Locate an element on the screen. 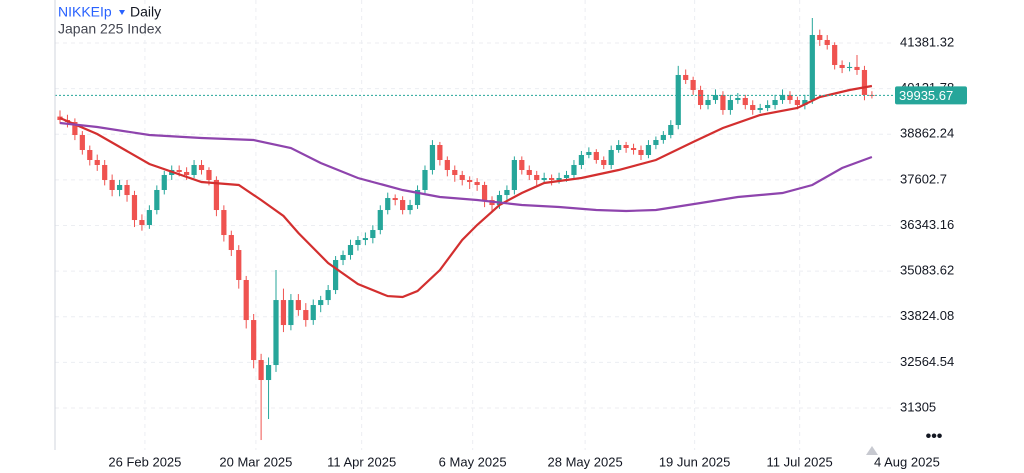 This screenshot has width=1024, height=473. x-tick-label: 20 Mar 2025 is located at coordinates (255, 461).